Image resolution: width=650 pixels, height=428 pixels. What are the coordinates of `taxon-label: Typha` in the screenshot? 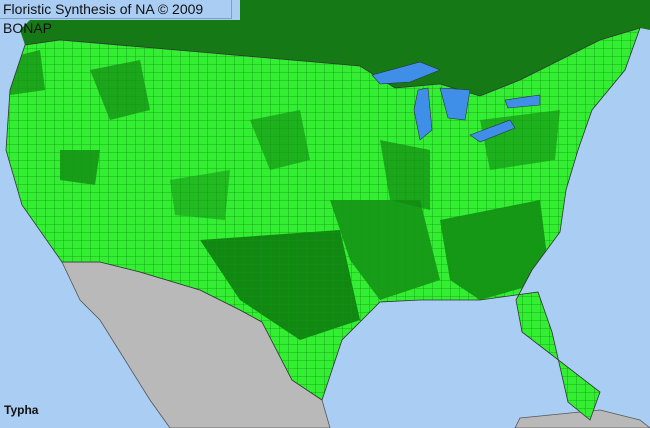 It's located at (21, 410).